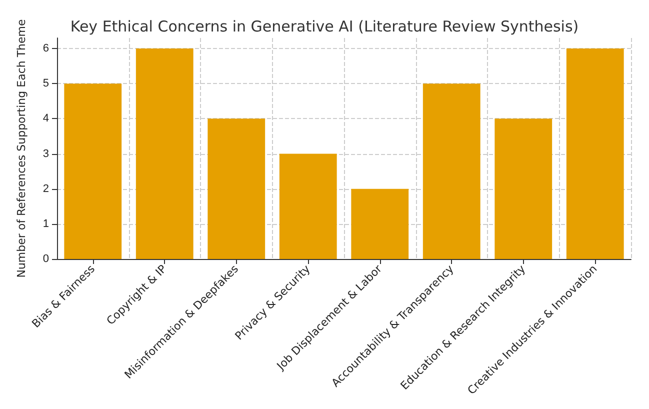 The image size is (649, 409). I want to click on y-tick-label: 0, so click(45, 259).